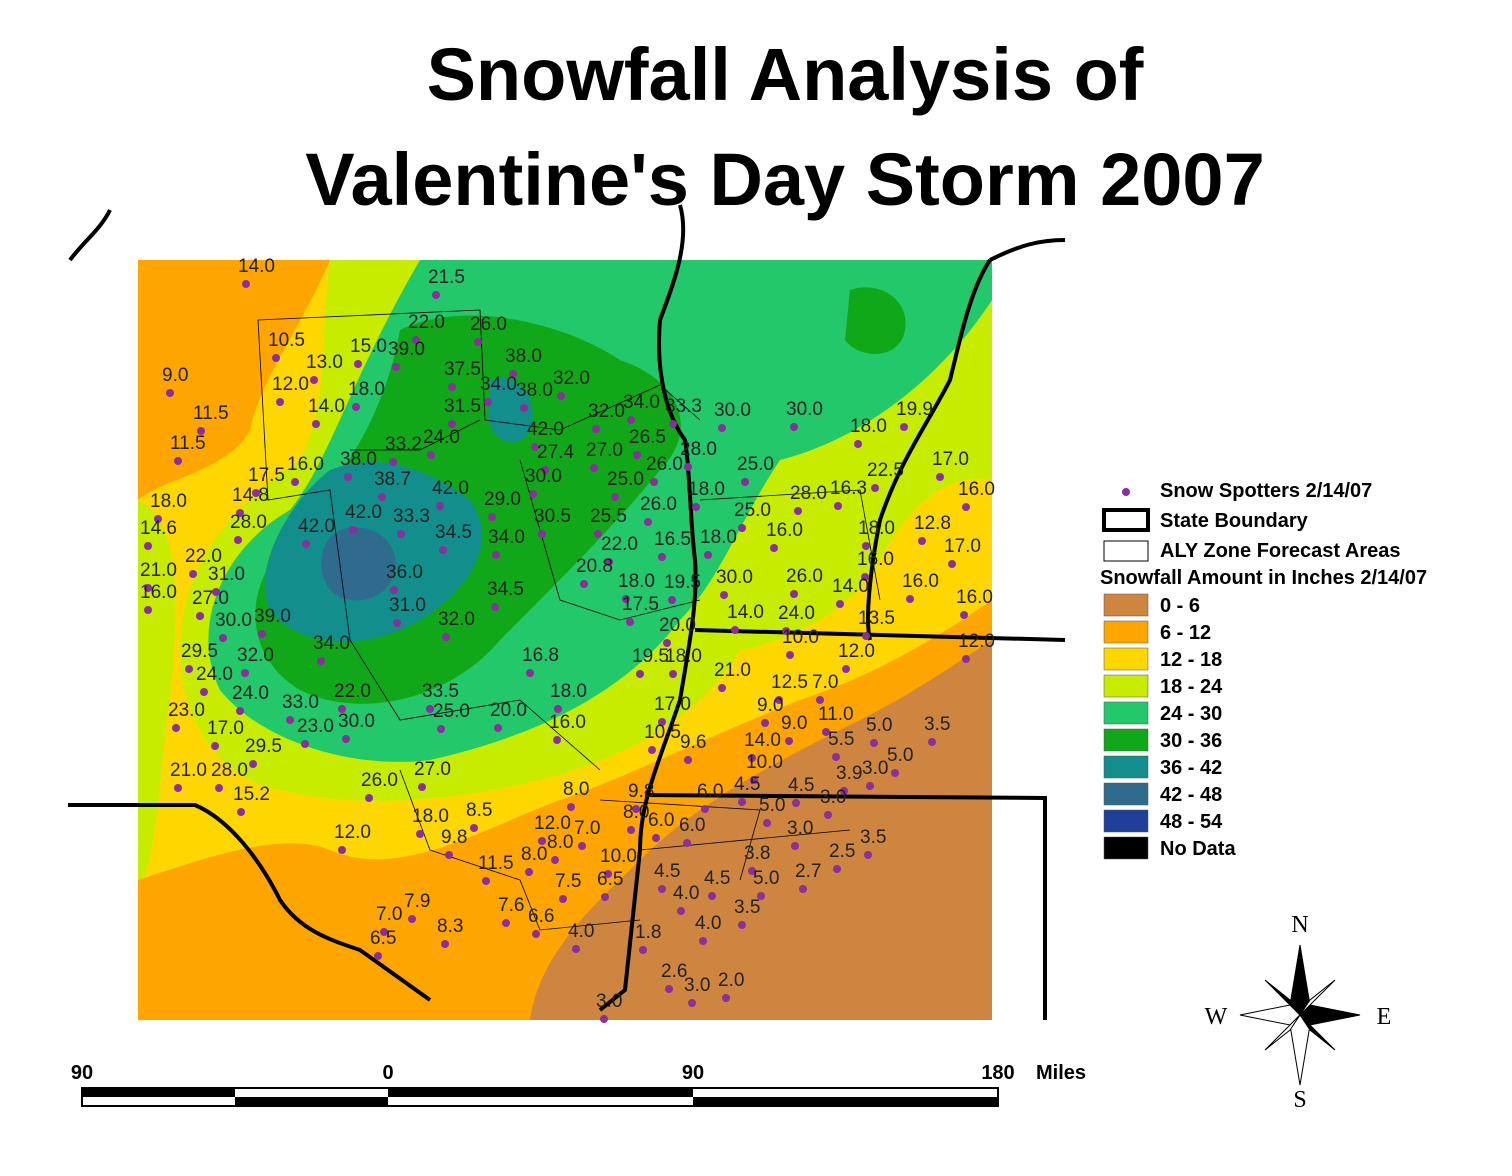 The image size is (1512, 1176). What do you see at coordinates (682, 582) in the screenshot?
I see `spotter-label: 19.5` at bounding box center [682, 582].